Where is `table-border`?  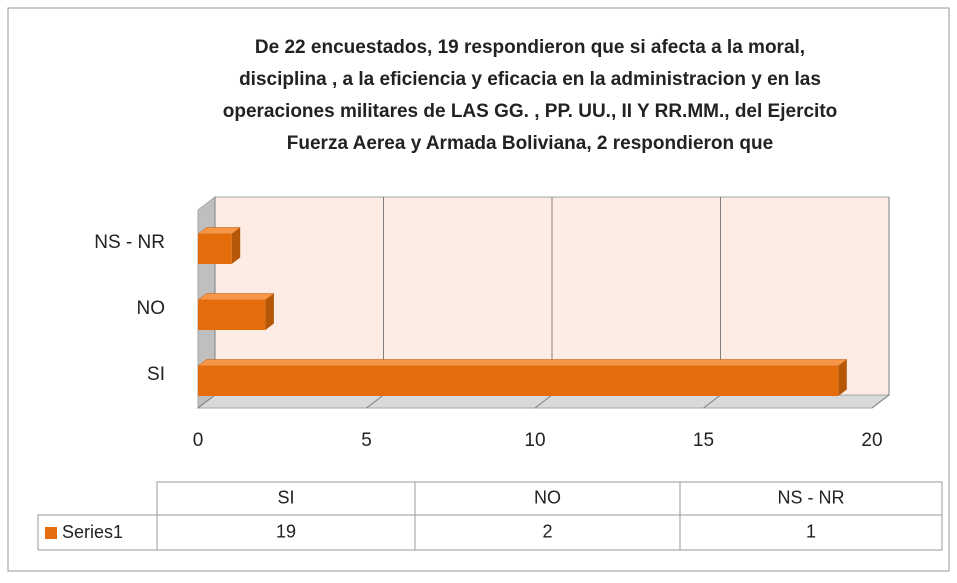 table-border is located at coordinates (490, 516).